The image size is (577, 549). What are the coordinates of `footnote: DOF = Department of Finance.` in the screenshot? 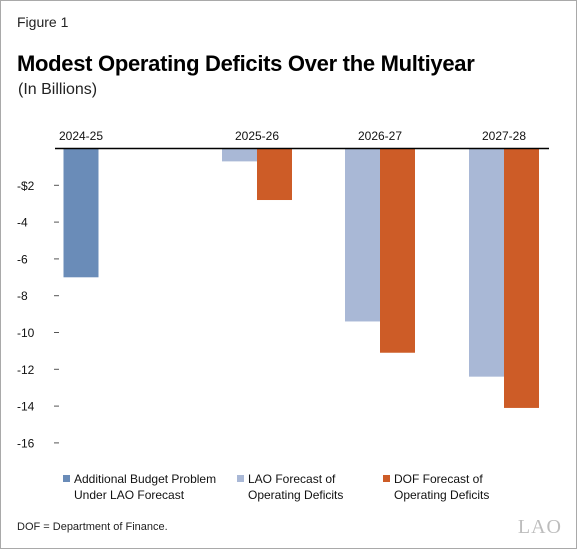 It's located at (92, 527).